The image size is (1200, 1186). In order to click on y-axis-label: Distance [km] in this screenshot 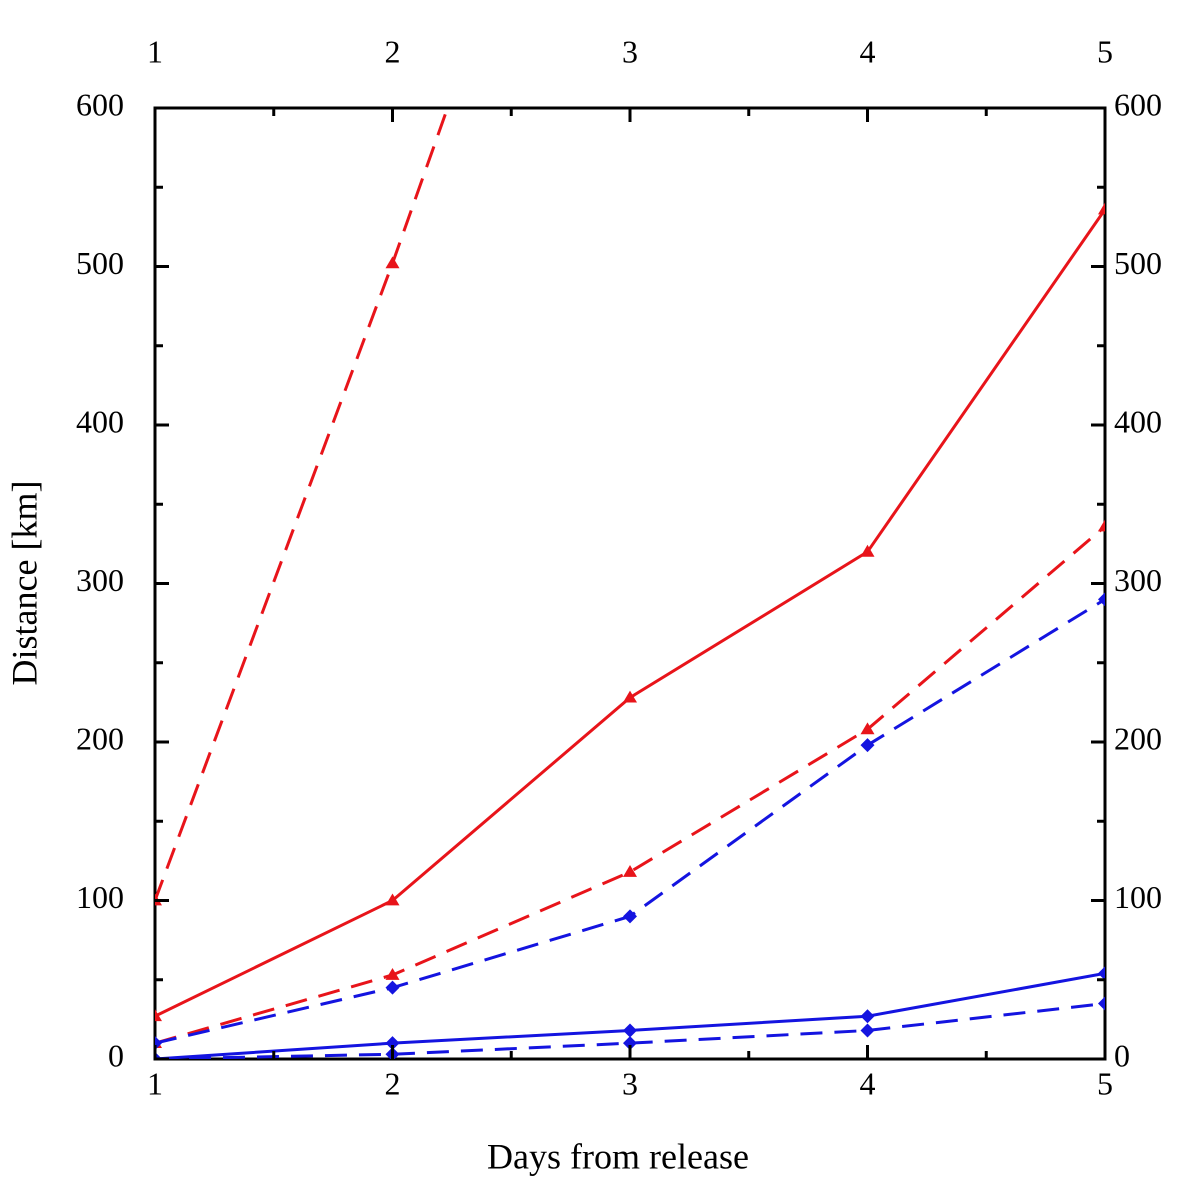, I will do `click(24, 583)`.